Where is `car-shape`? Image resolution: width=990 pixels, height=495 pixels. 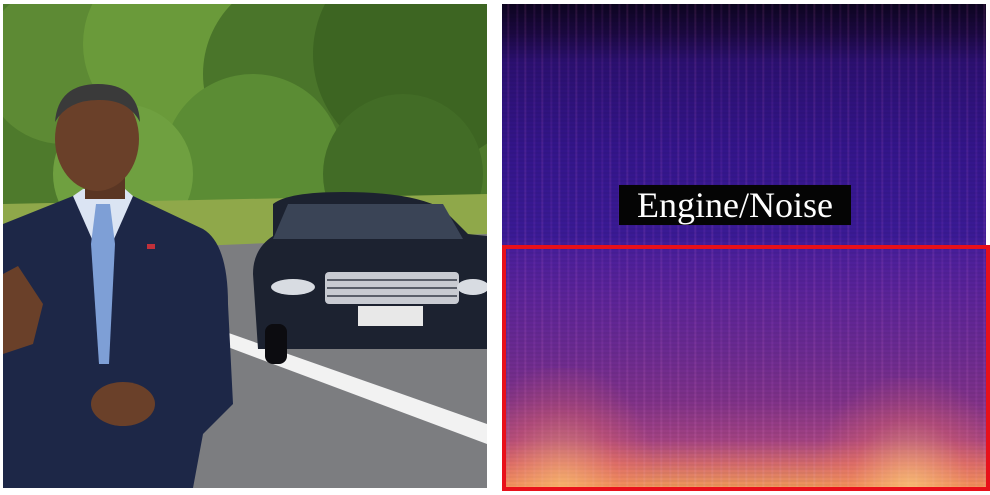
car-shape is located at coordinates (370, 278).